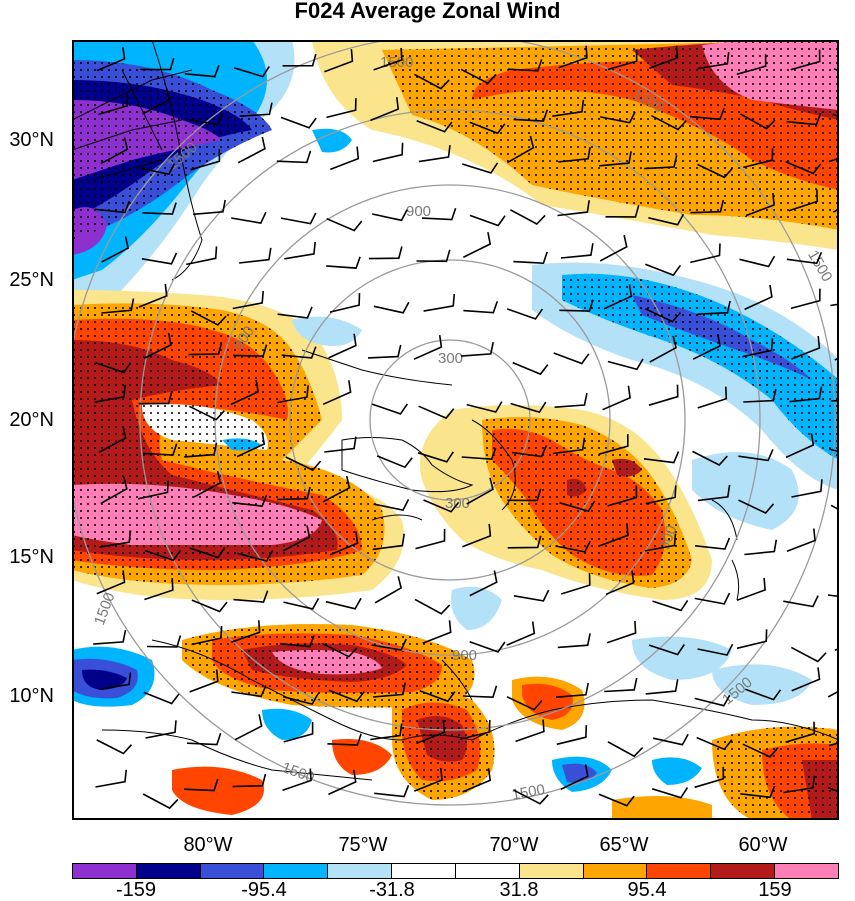 This screenshot has width=855, height=901. Describe the element at coordinates (136, 890) in the screenshot. I see `colorbar-label-1: -159` at that location.